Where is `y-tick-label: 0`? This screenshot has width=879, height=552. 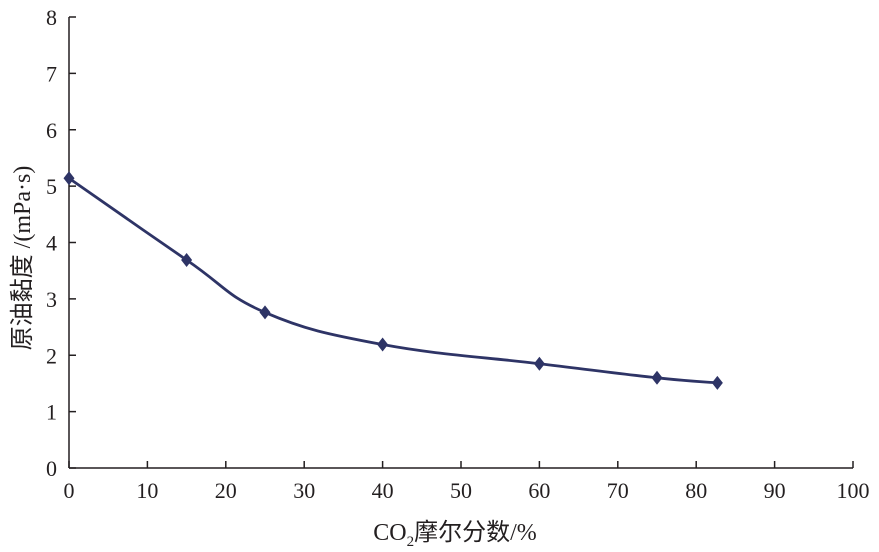 y-tick-label: 0 is located at coordinates (51, 468).